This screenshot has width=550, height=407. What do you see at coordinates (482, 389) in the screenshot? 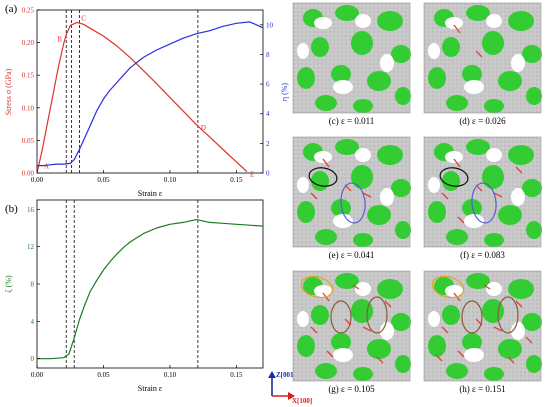
I see `snapshot-caption-5: (h) ε = 0.151` at bounding box center [482, 389].